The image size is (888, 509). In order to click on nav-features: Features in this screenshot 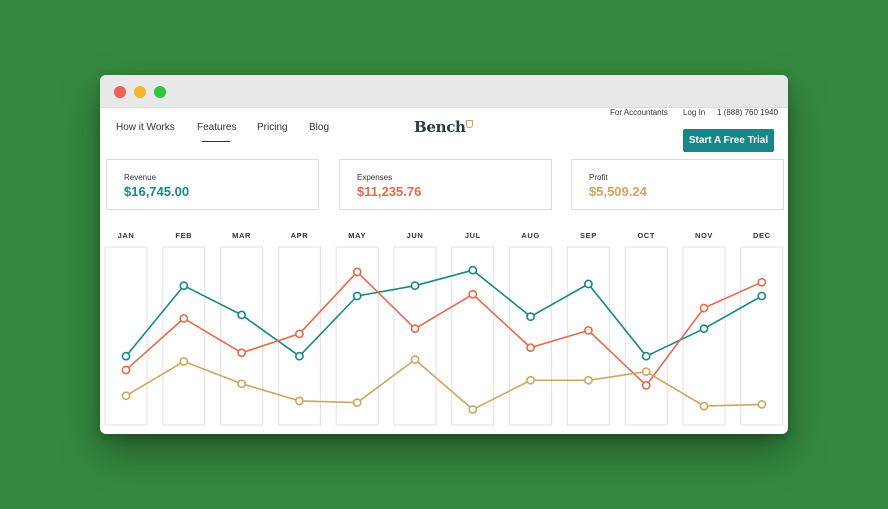, I will do `click(217, 127)`.